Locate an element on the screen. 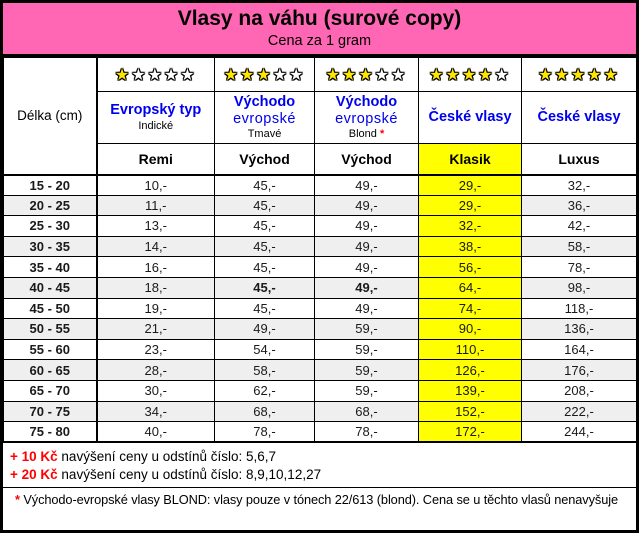  column-name: Východo is located at coordinates (264, 102).